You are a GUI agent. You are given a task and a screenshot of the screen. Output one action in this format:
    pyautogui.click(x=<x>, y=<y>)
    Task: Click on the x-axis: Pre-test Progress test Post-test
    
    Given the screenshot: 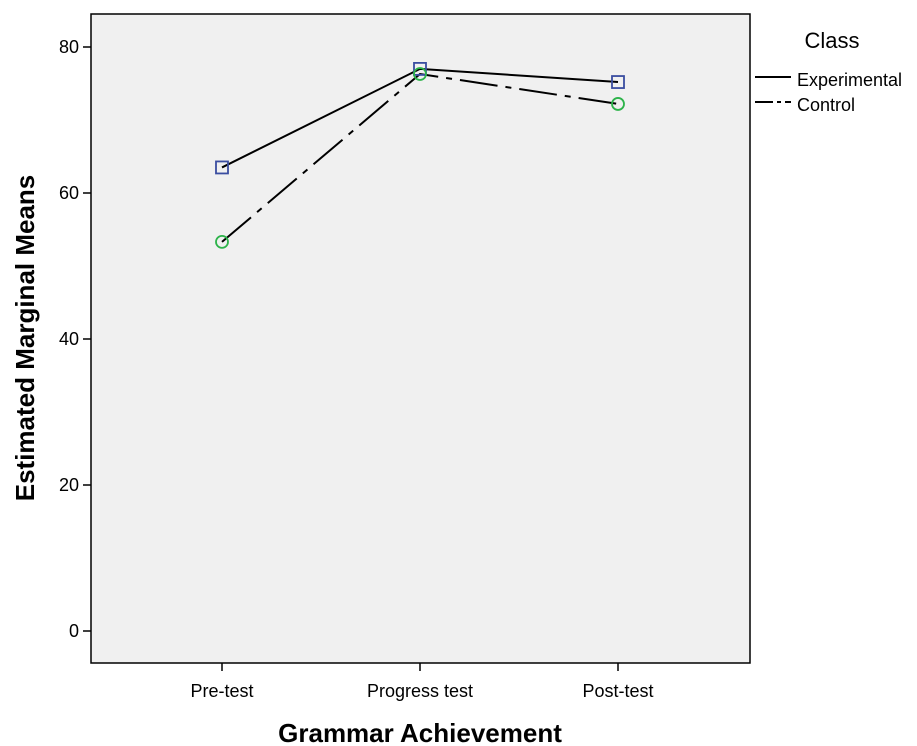 What is the action you would take?
    pyautogui.click(x=422, y=682)
    